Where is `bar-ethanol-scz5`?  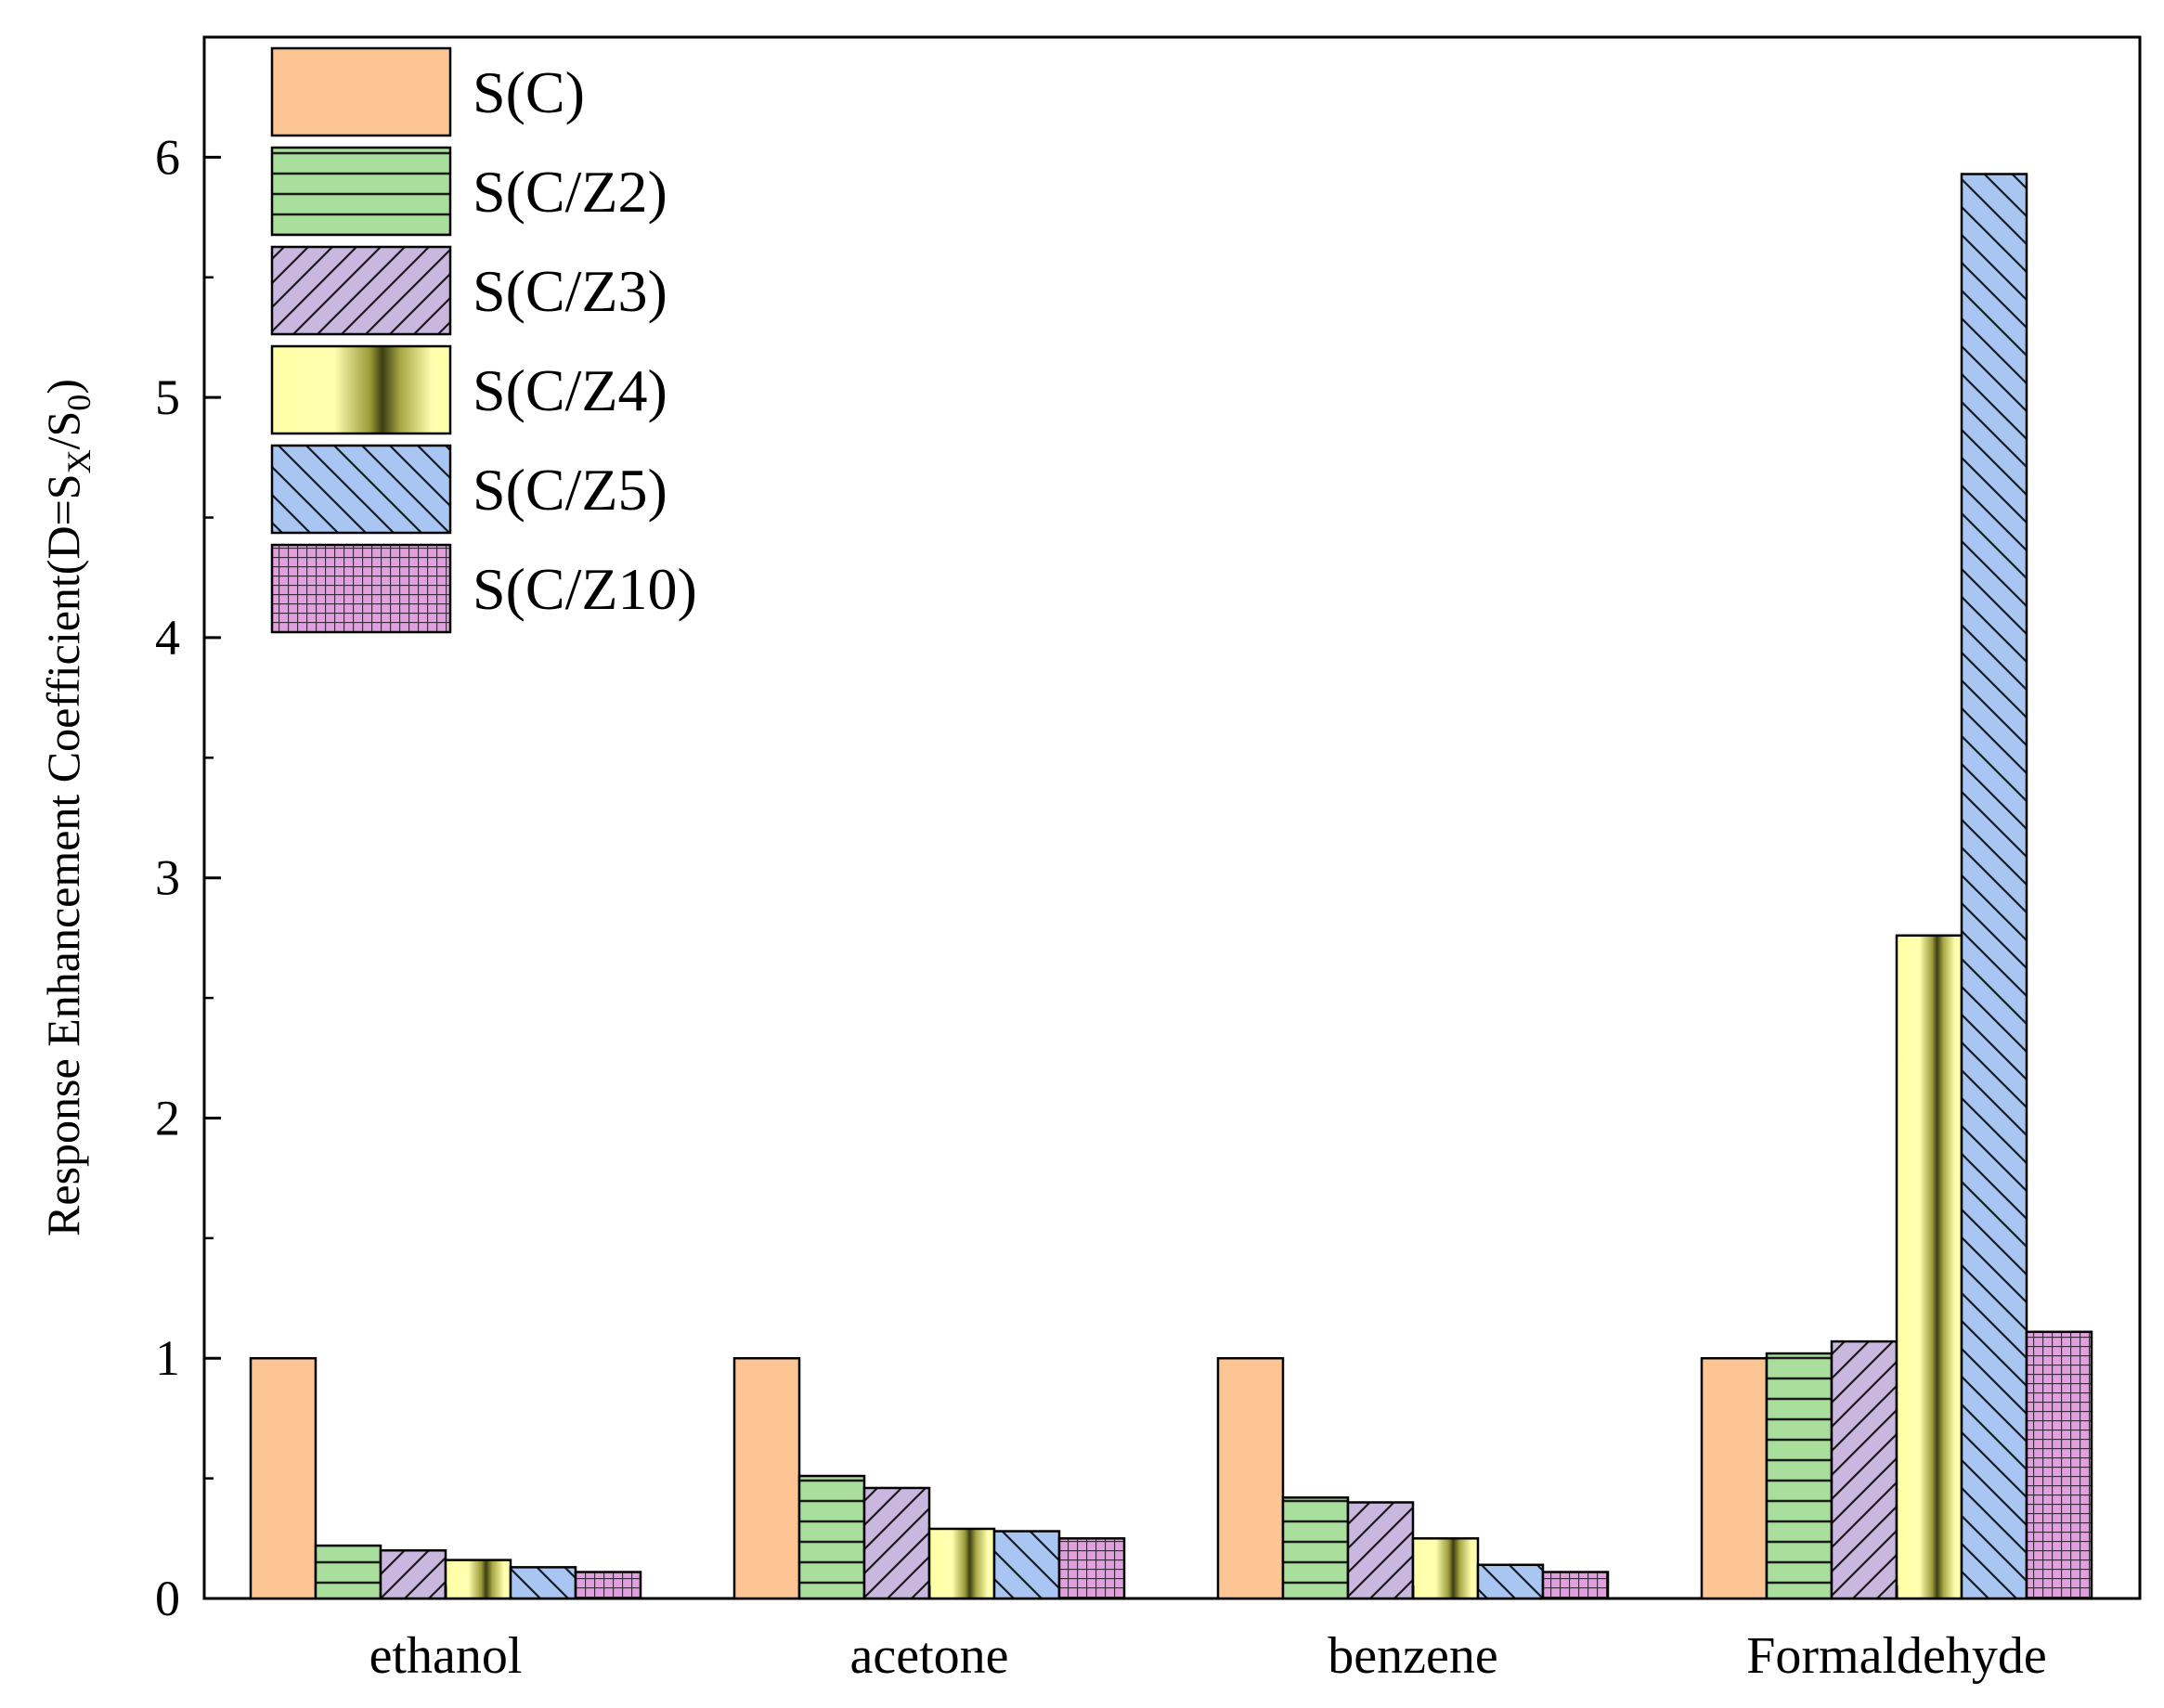
bar-ethanol-scz5 is located at coordinates (543, 1583).